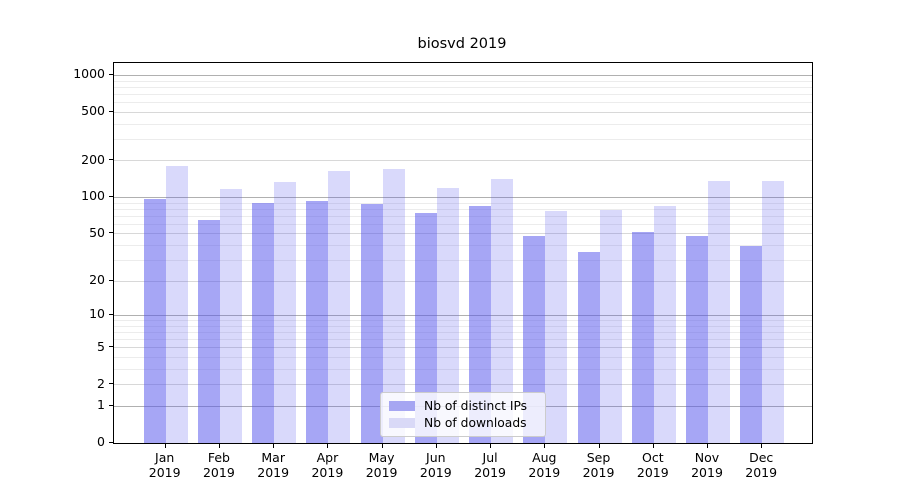 The image size is (900, 500). Describe the element at coordinates (317, 322) in the screenshot. I see `bar-distinct-ips-apr` at that location.